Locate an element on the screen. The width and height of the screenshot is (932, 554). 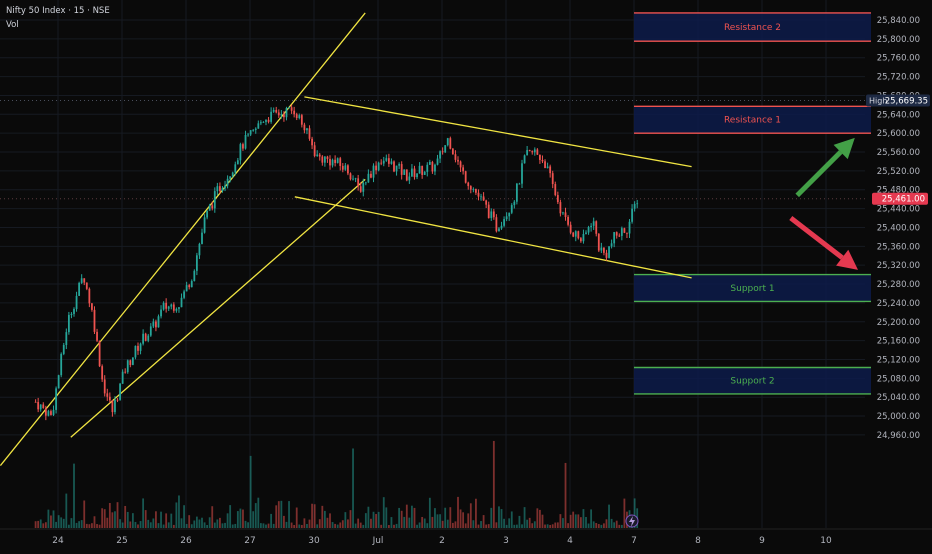
symbol-title: Nifty 50 Index · 15 · NSE is located at coordinates (58, 11).